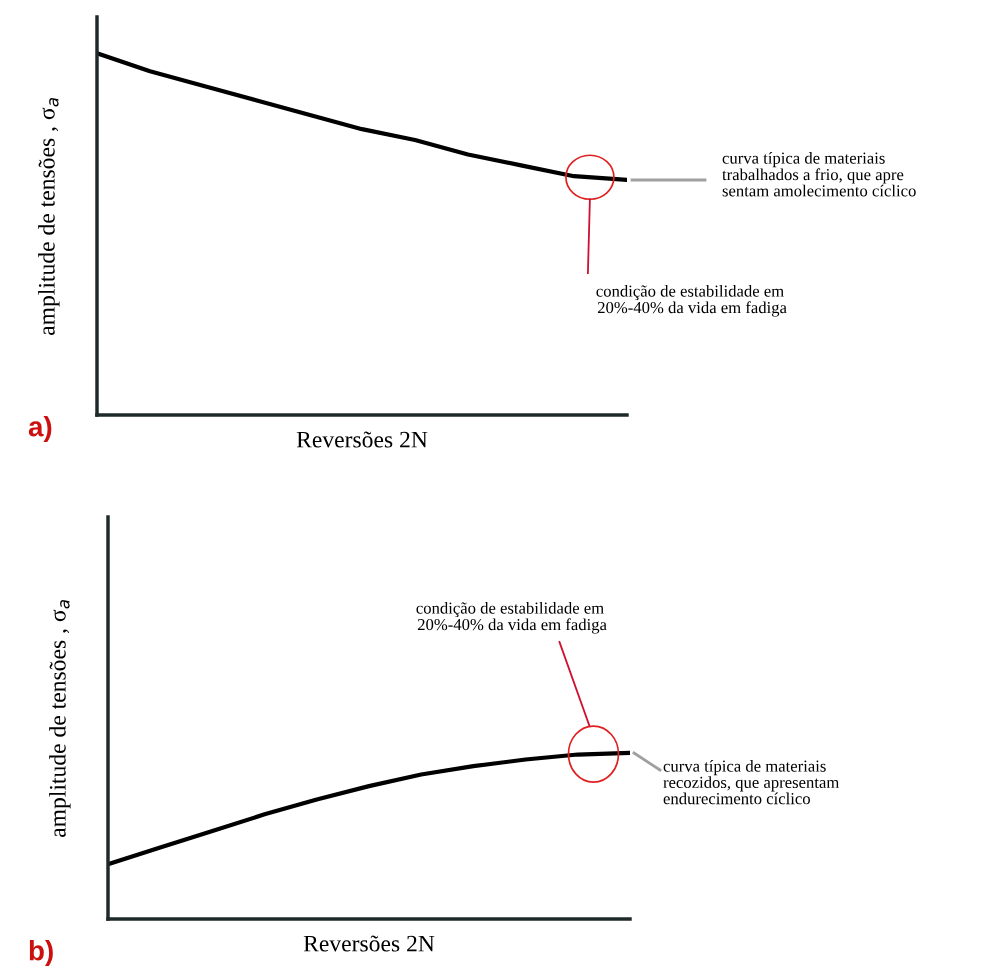 Image resolution: width=1002 pixels, height=979 pixels. I want to click on text: condição de estabilidade em 20%-40% da vida em fadiga, so click(511, 618).